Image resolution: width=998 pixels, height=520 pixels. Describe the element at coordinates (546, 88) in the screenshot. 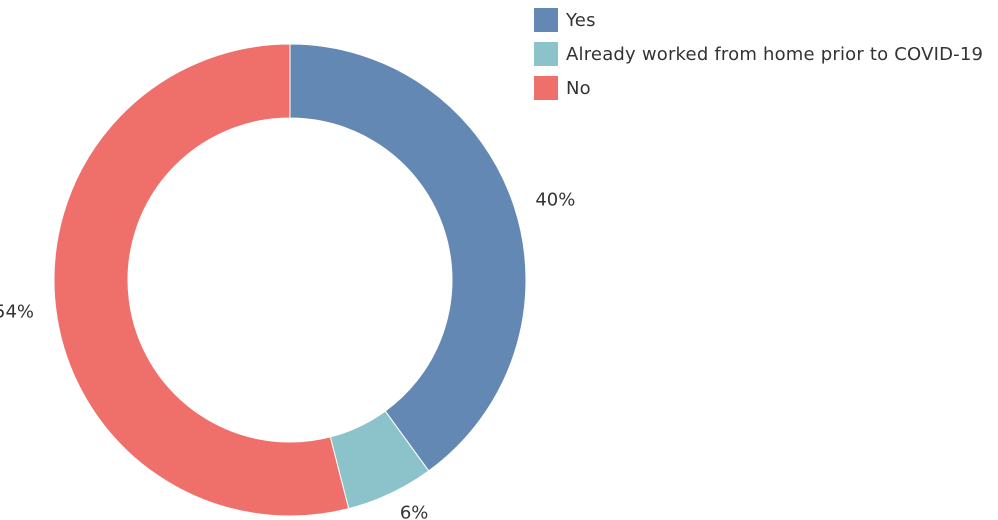

I see `legend-swatch-no` at that location.